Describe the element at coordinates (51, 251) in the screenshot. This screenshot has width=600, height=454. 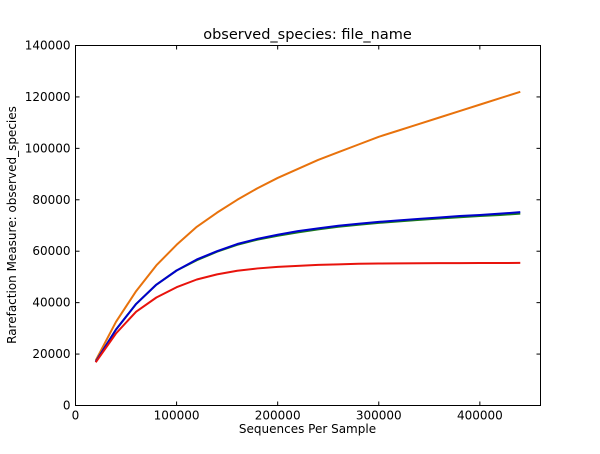
I see `y-tick-label: 60000` at that location.